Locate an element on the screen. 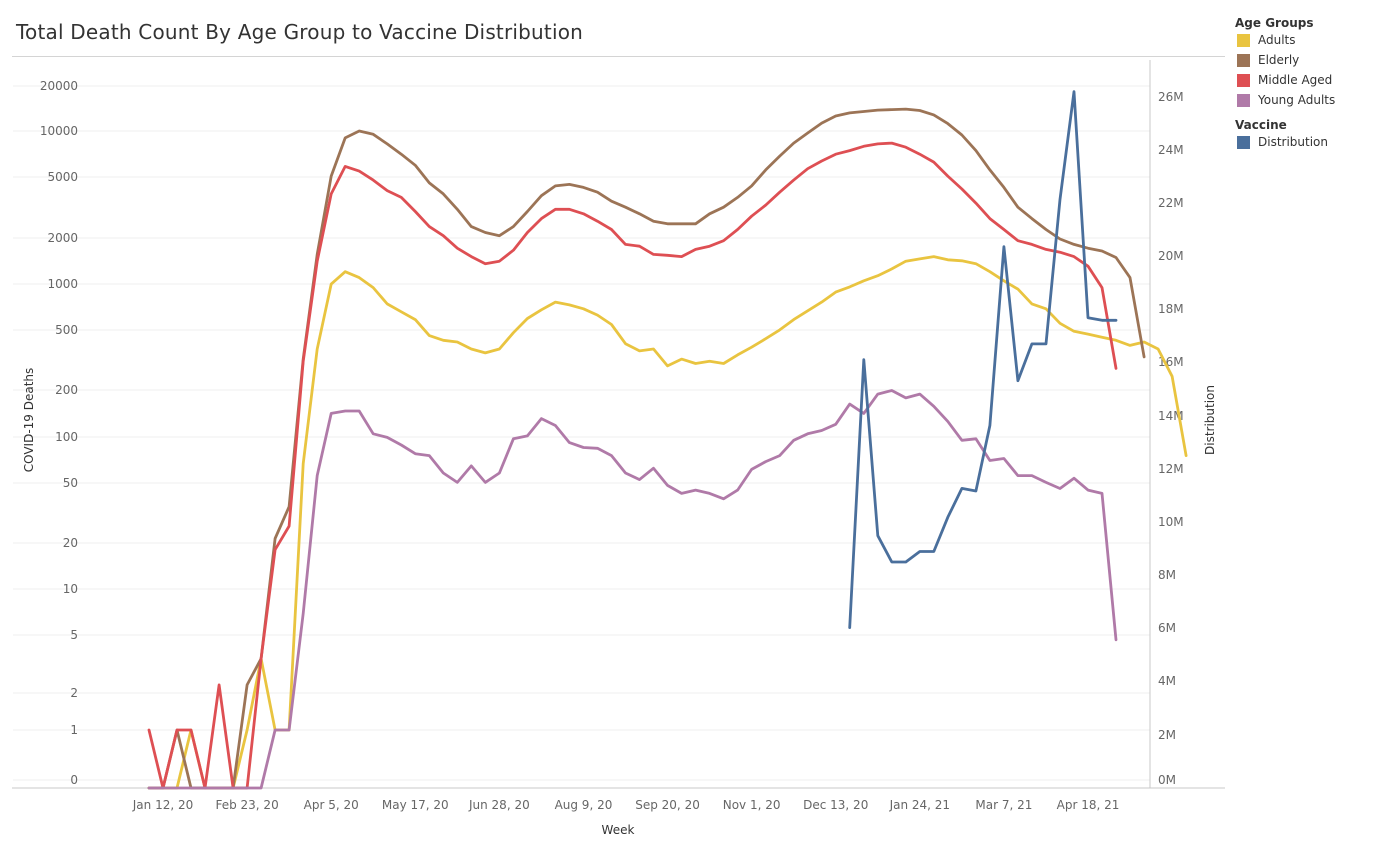 This screenshot has height=857, width=1397. y2-tick-label: 2M is located at coordinates (1167, 735).